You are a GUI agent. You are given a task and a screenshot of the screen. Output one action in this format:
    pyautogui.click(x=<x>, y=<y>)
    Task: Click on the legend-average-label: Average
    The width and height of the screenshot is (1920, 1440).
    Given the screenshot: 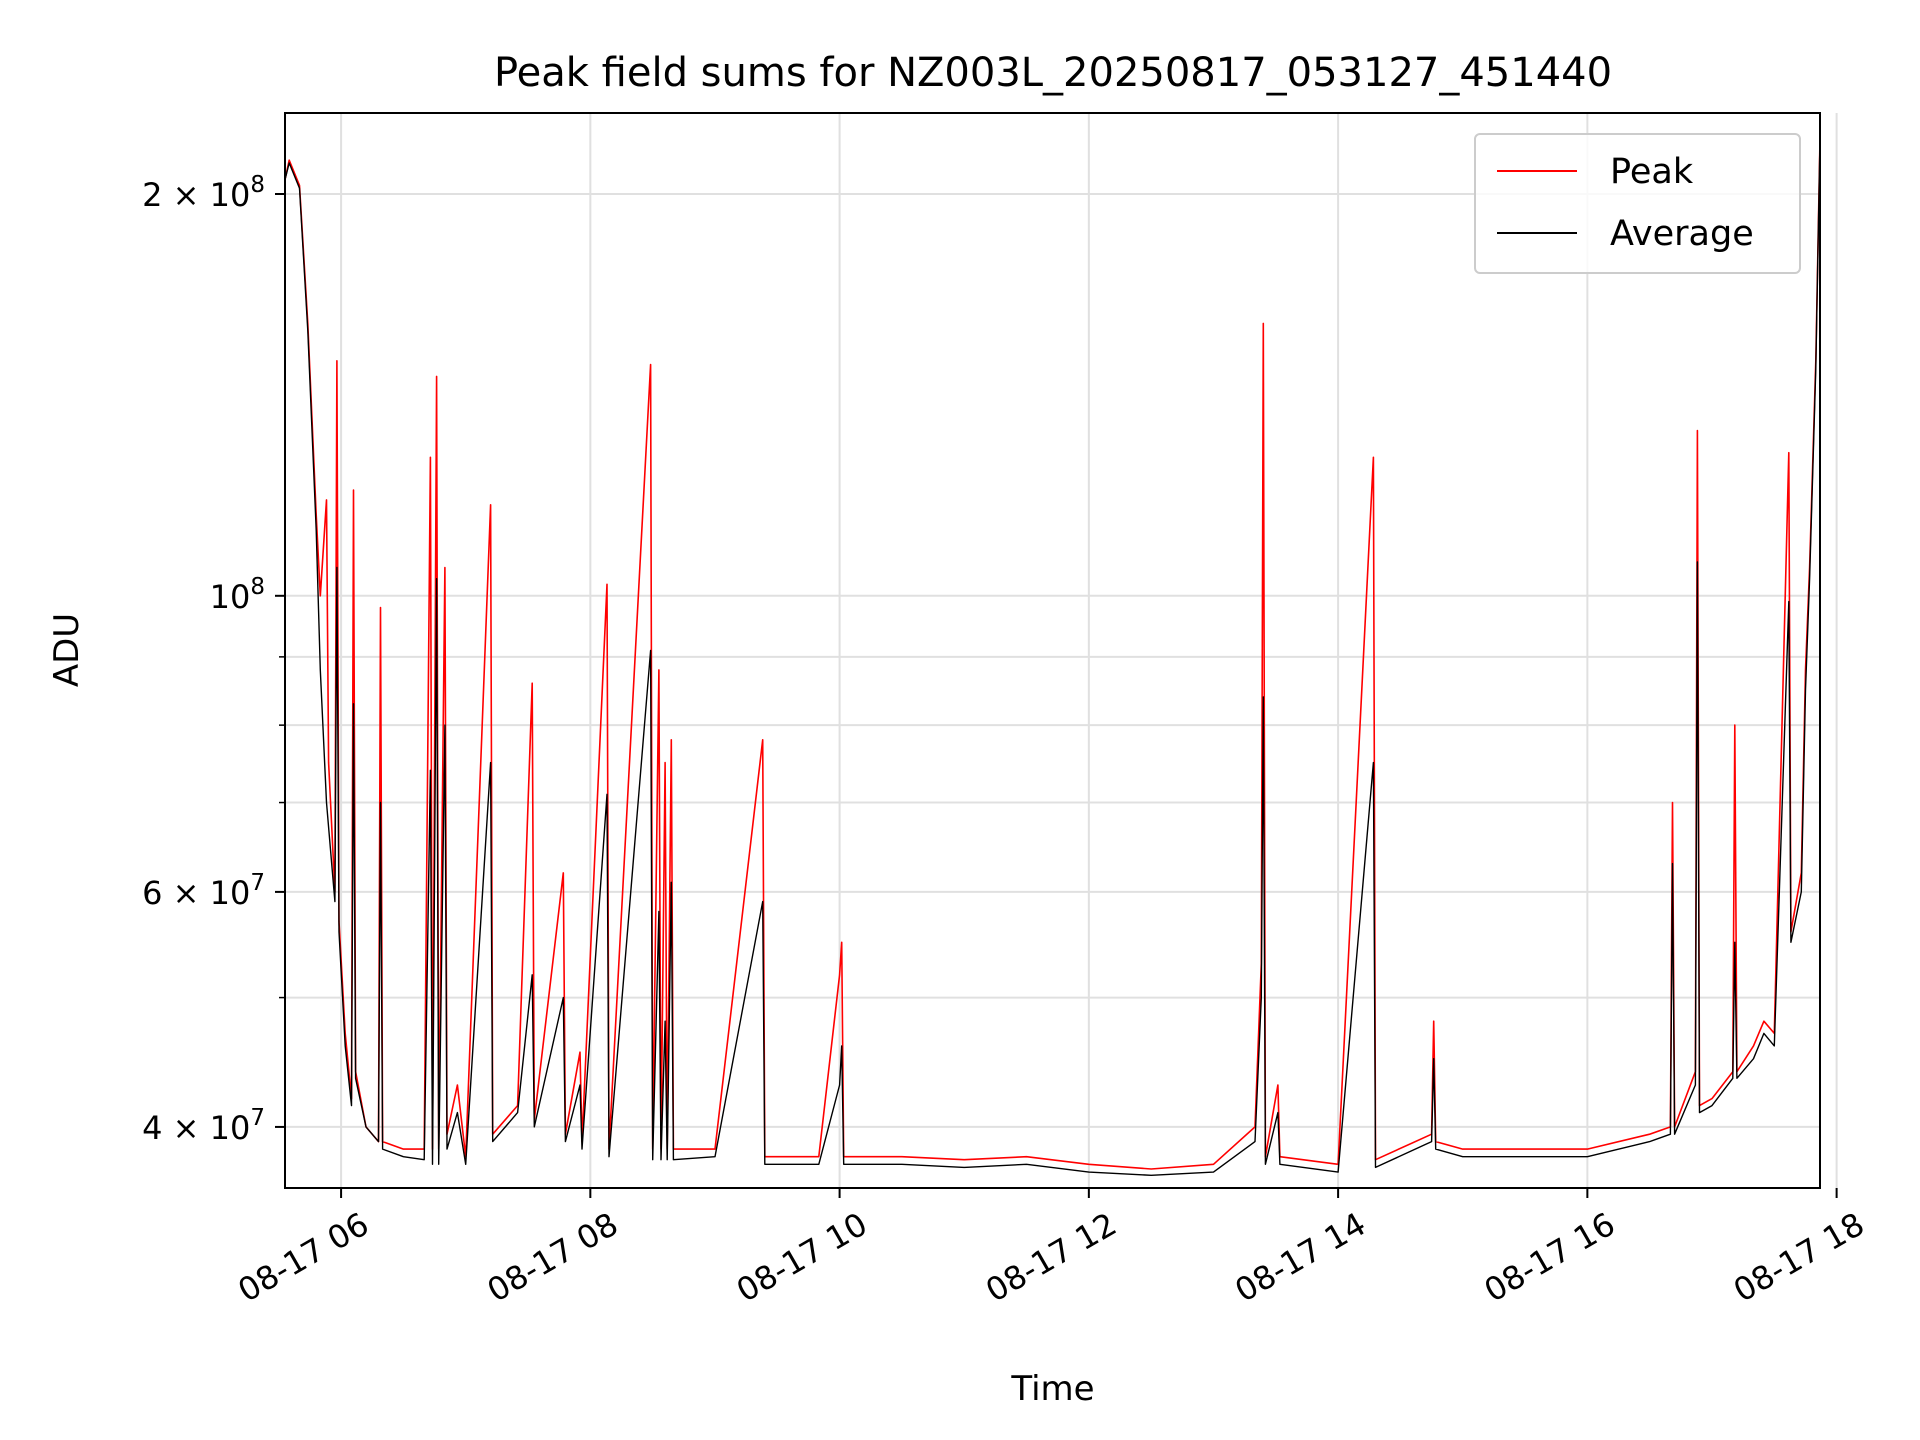 What is the action you would take?
    pyautogui.click(x=1682, y=234)
    